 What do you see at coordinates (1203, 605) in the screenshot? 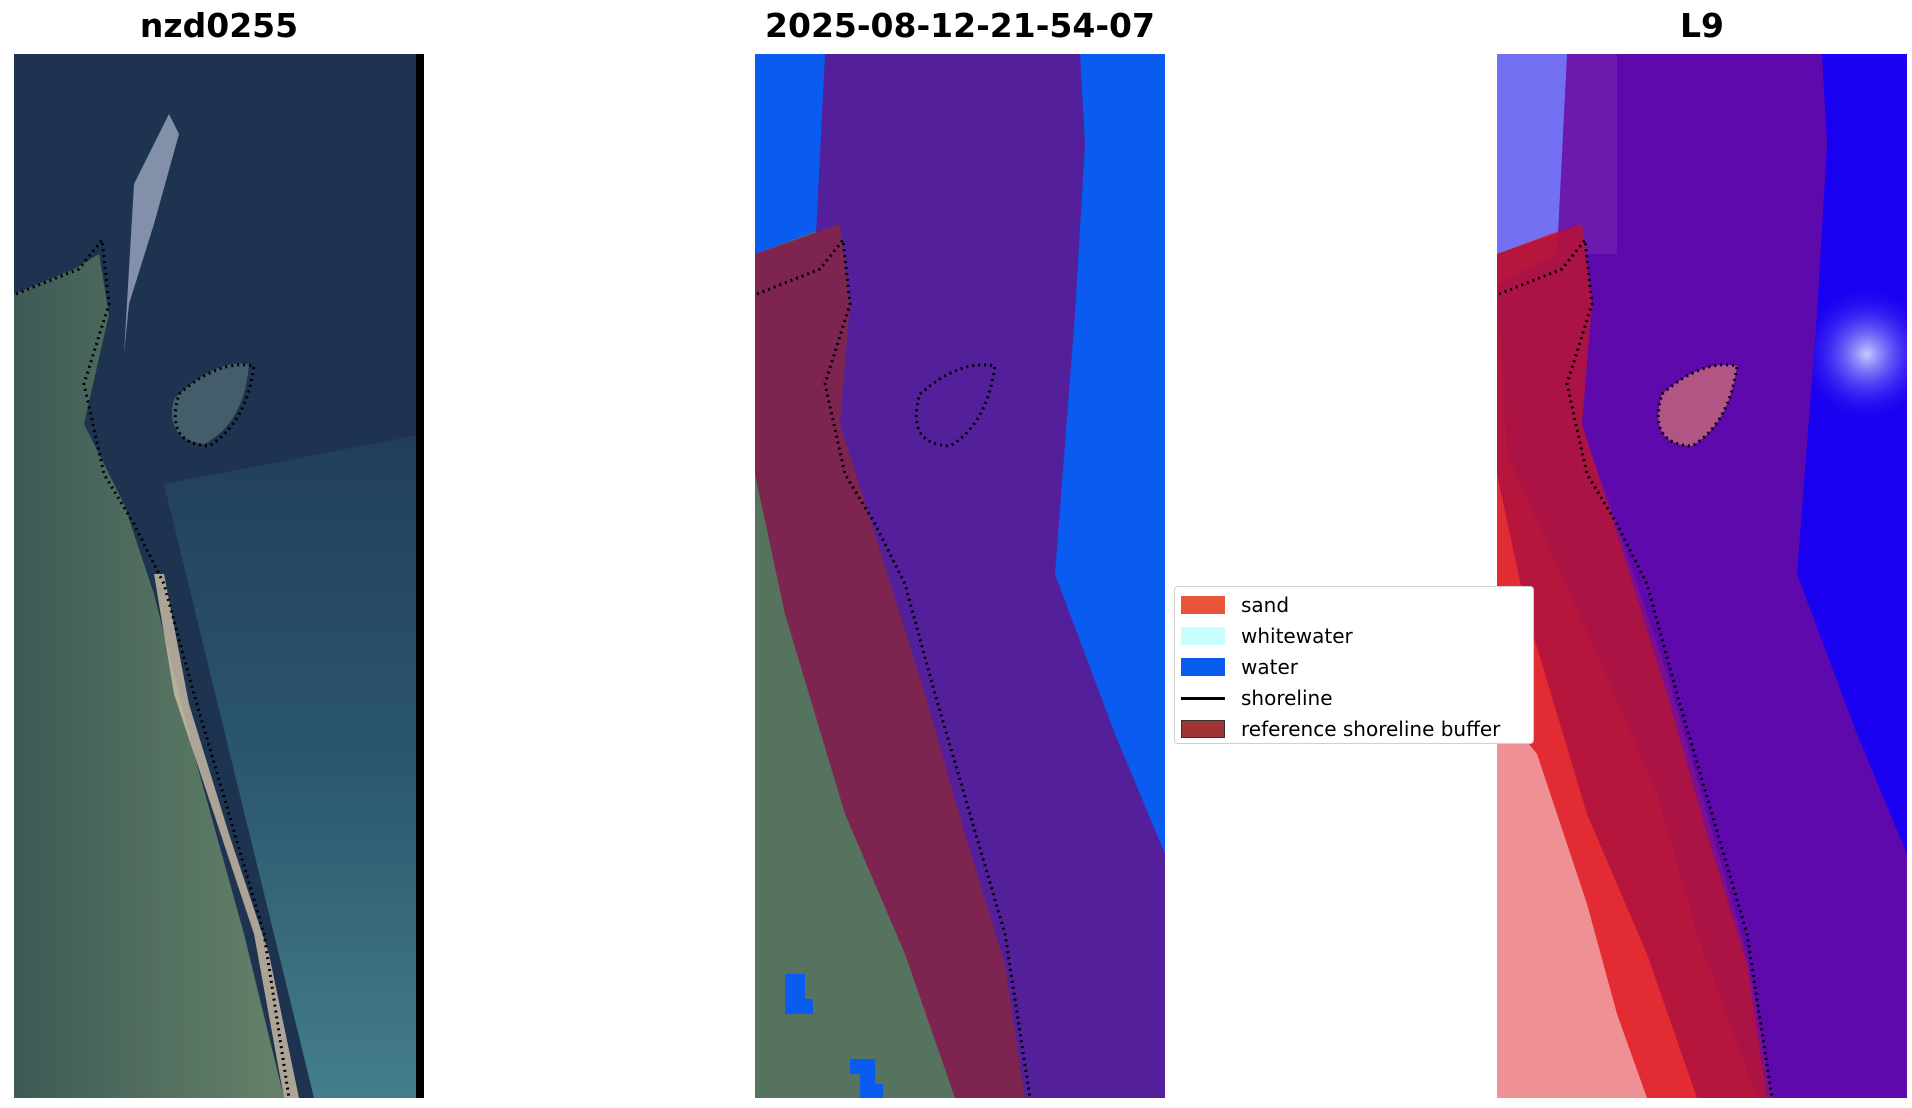
I see `sand-swatch` at bounding box center [1203, 605].